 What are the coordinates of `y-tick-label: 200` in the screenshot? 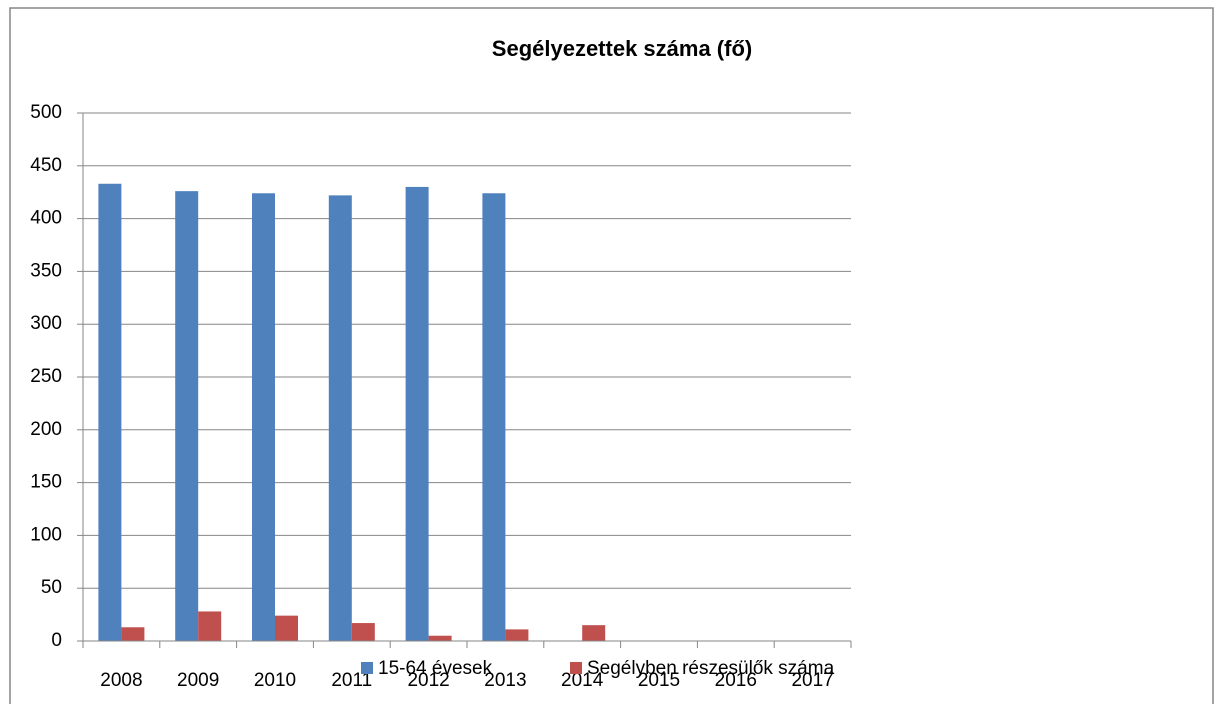 It's located at (46, 429).